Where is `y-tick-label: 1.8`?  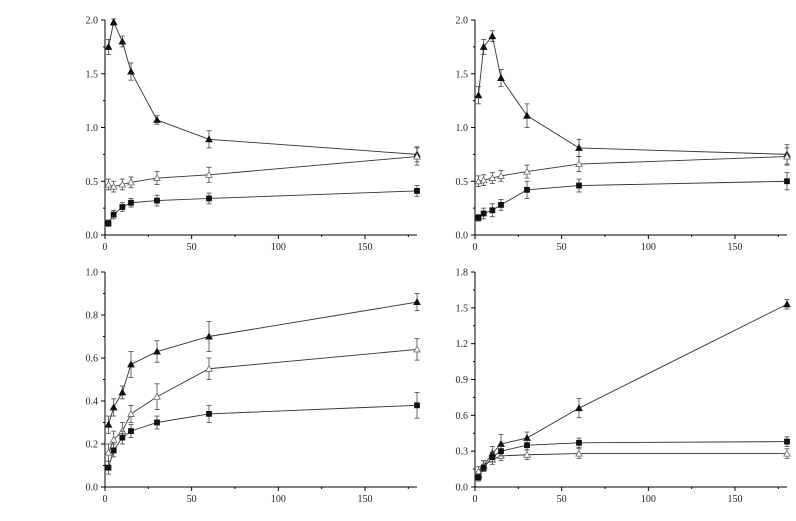
y-tick-label: 1.8 is located at coordinates (462, 273).